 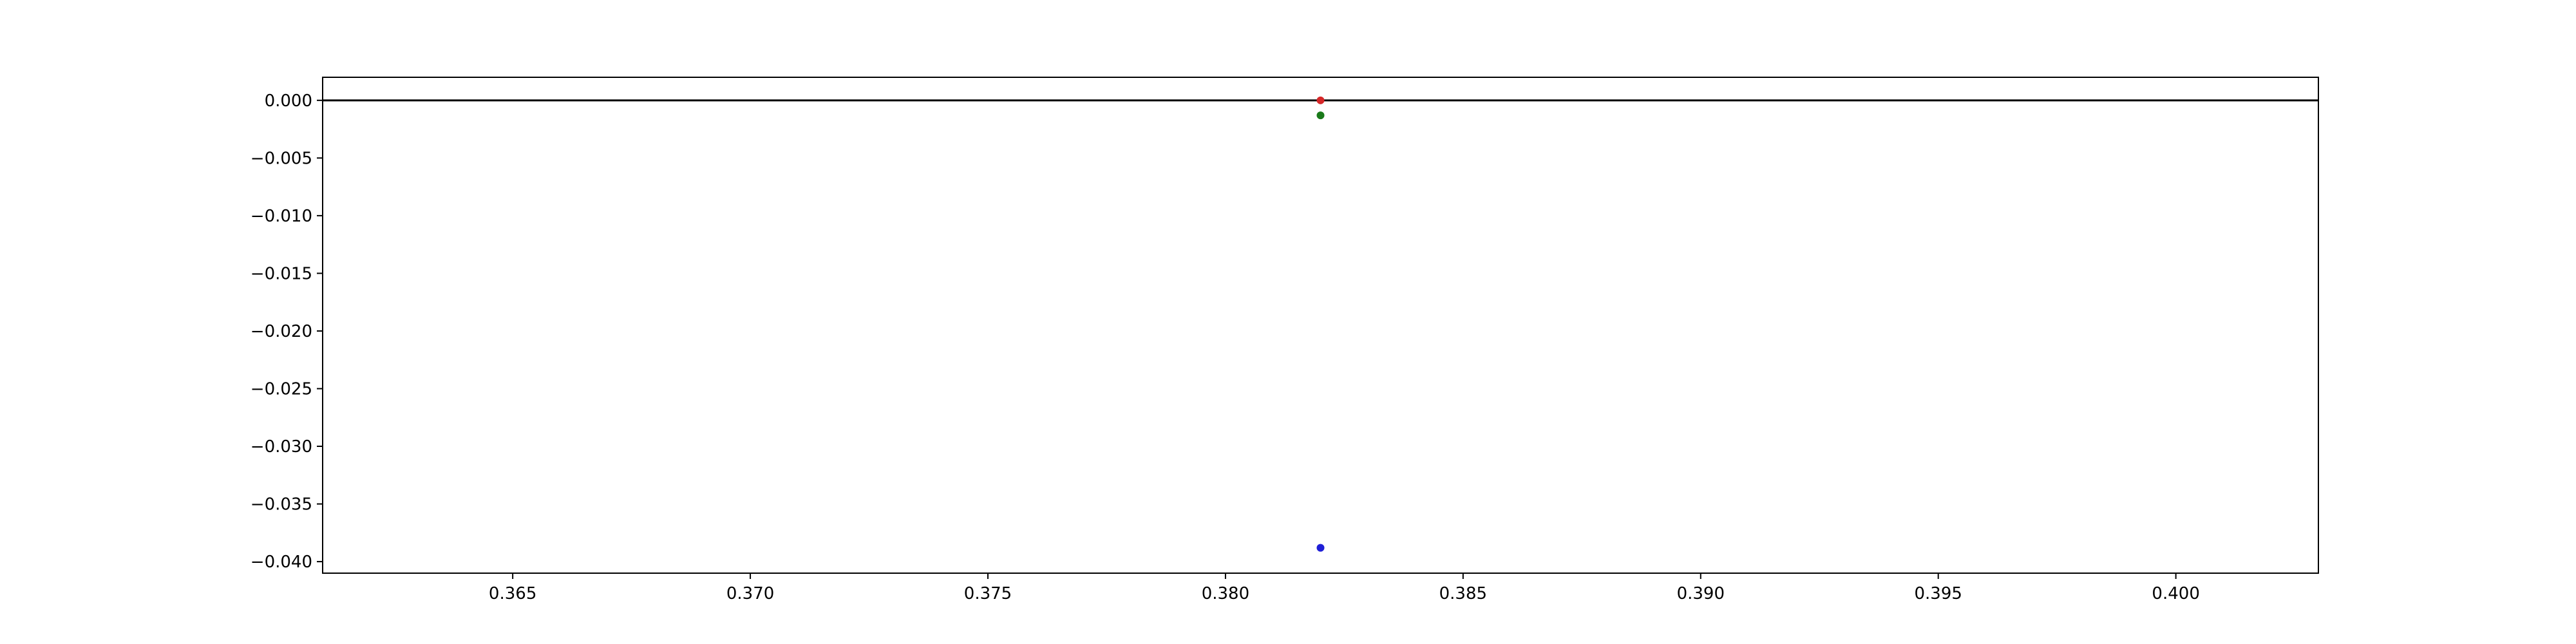 What do you see at coordinates (1701, 593) in the screenshot?
I see `x-tick-label: 0.390` at bounding box center [1701, 593].